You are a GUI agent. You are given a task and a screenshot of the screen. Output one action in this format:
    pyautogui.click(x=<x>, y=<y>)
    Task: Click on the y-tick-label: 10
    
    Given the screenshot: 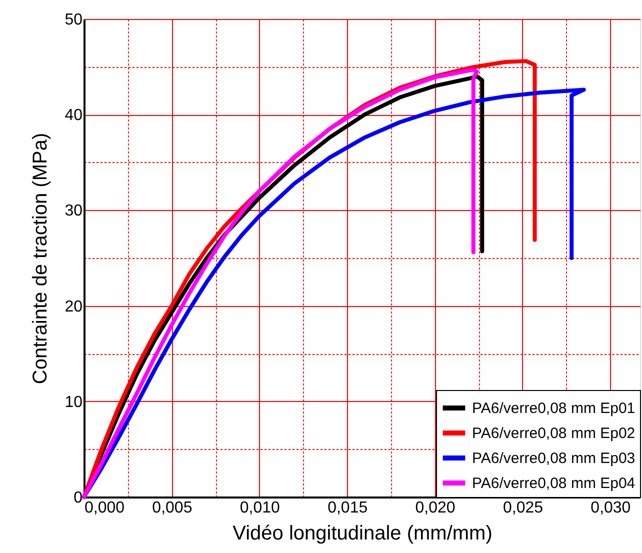 What is the action you would take?
    pyautogui.click(x=73, y=402)
    